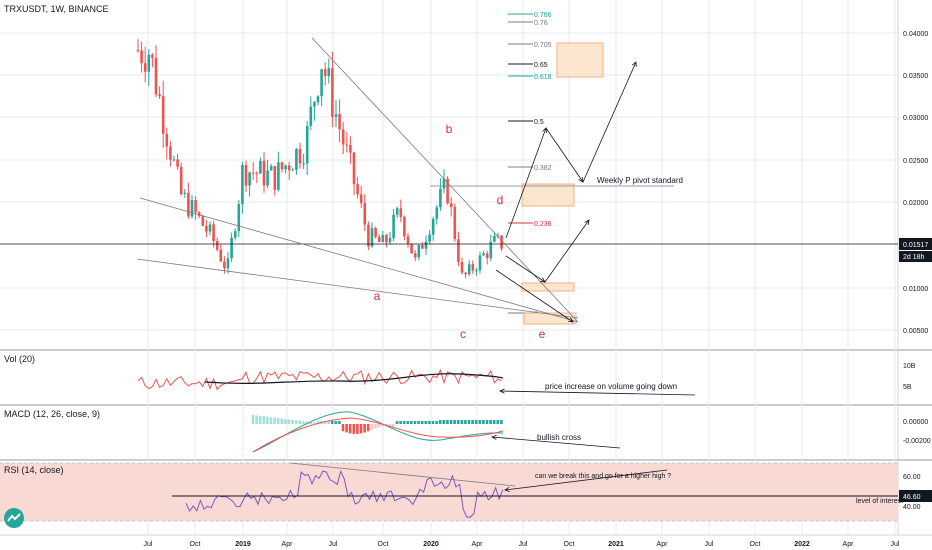 The image size is (932, 550). What do you see at coordinates (543, 224) in the screenshot?
I see `fib-level-label: 0.236` at bounding box center [543, 224].